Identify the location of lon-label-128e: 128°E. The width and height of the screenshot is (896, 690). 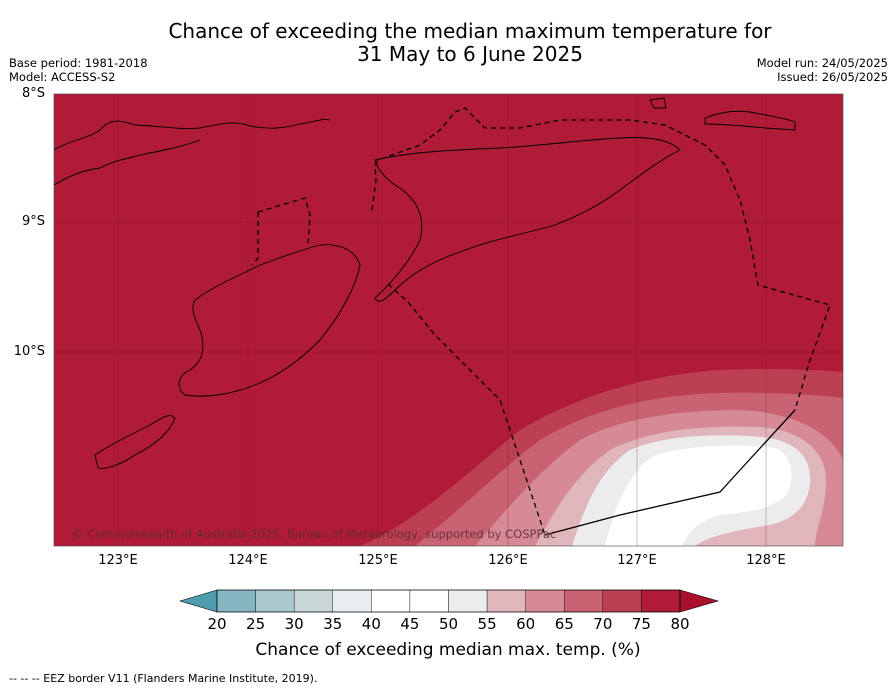
(766, 560).